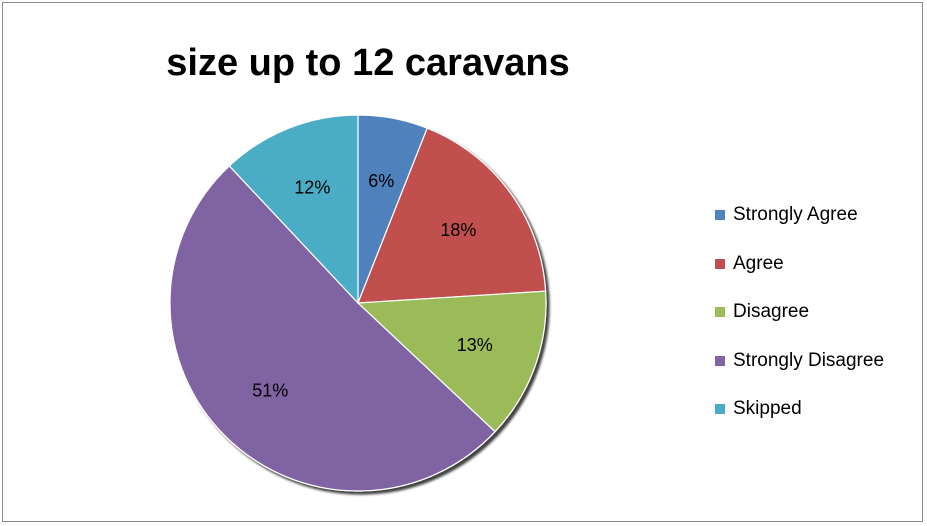 This screenshot has width=927, height=526. I want to click on legend-swatch-skipped, so click(720, 409).